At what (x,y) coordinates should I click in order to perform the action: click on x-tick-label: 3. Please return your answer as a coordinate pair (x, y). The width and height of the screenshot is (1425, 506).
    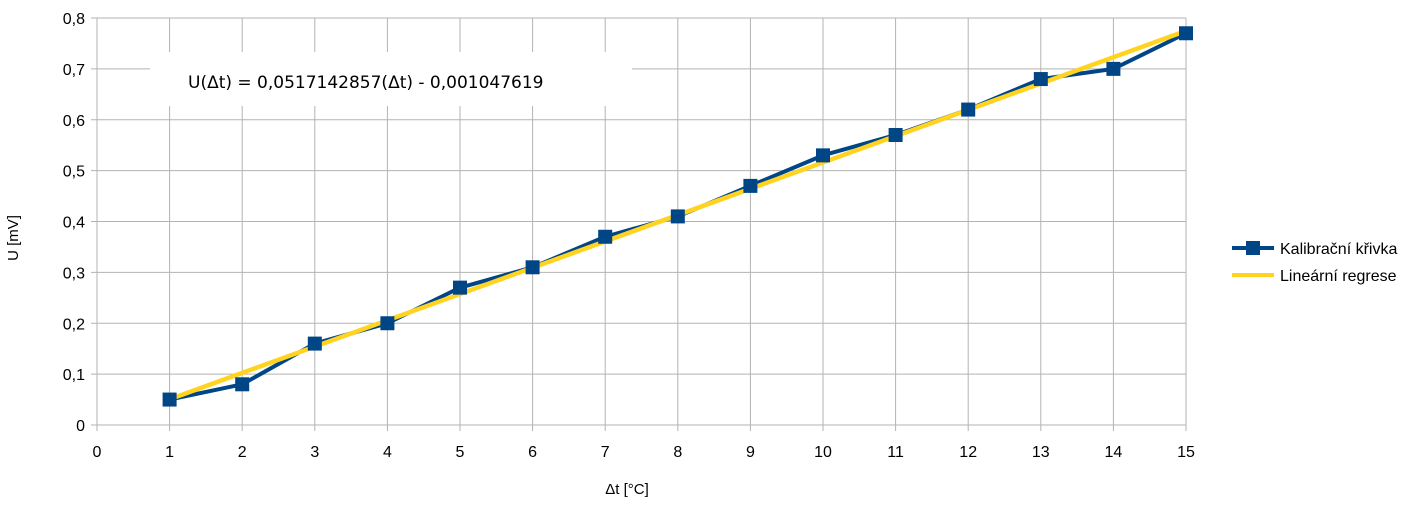
    Looking at the image, I should click on (314, 452).